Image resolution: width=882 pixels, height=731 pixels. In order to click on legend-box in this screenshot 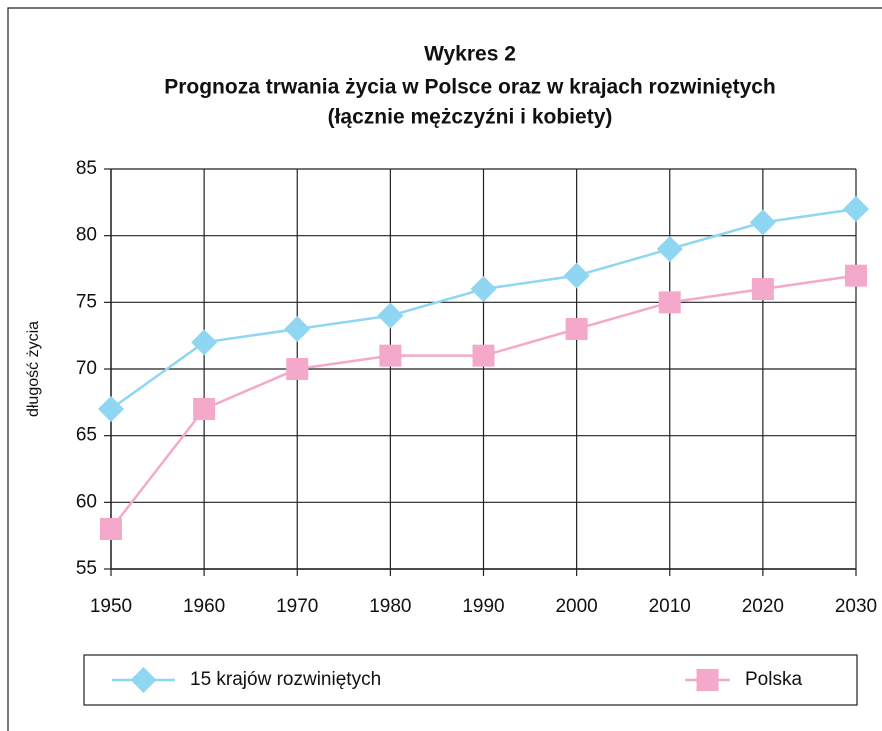, I will do `click(470, 680)`.